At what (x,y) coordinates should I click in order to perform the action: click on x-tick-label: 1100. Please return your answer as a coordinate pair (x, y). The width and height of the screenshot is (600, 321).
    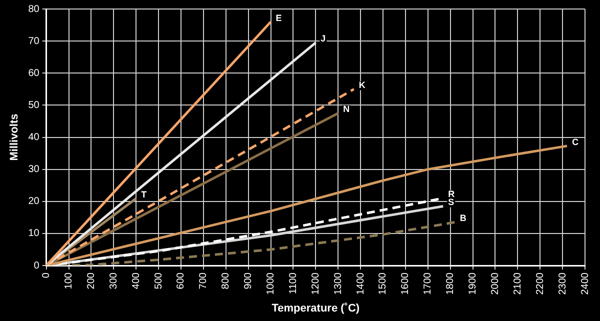
    Looking at the image, I should click on (293, 283).